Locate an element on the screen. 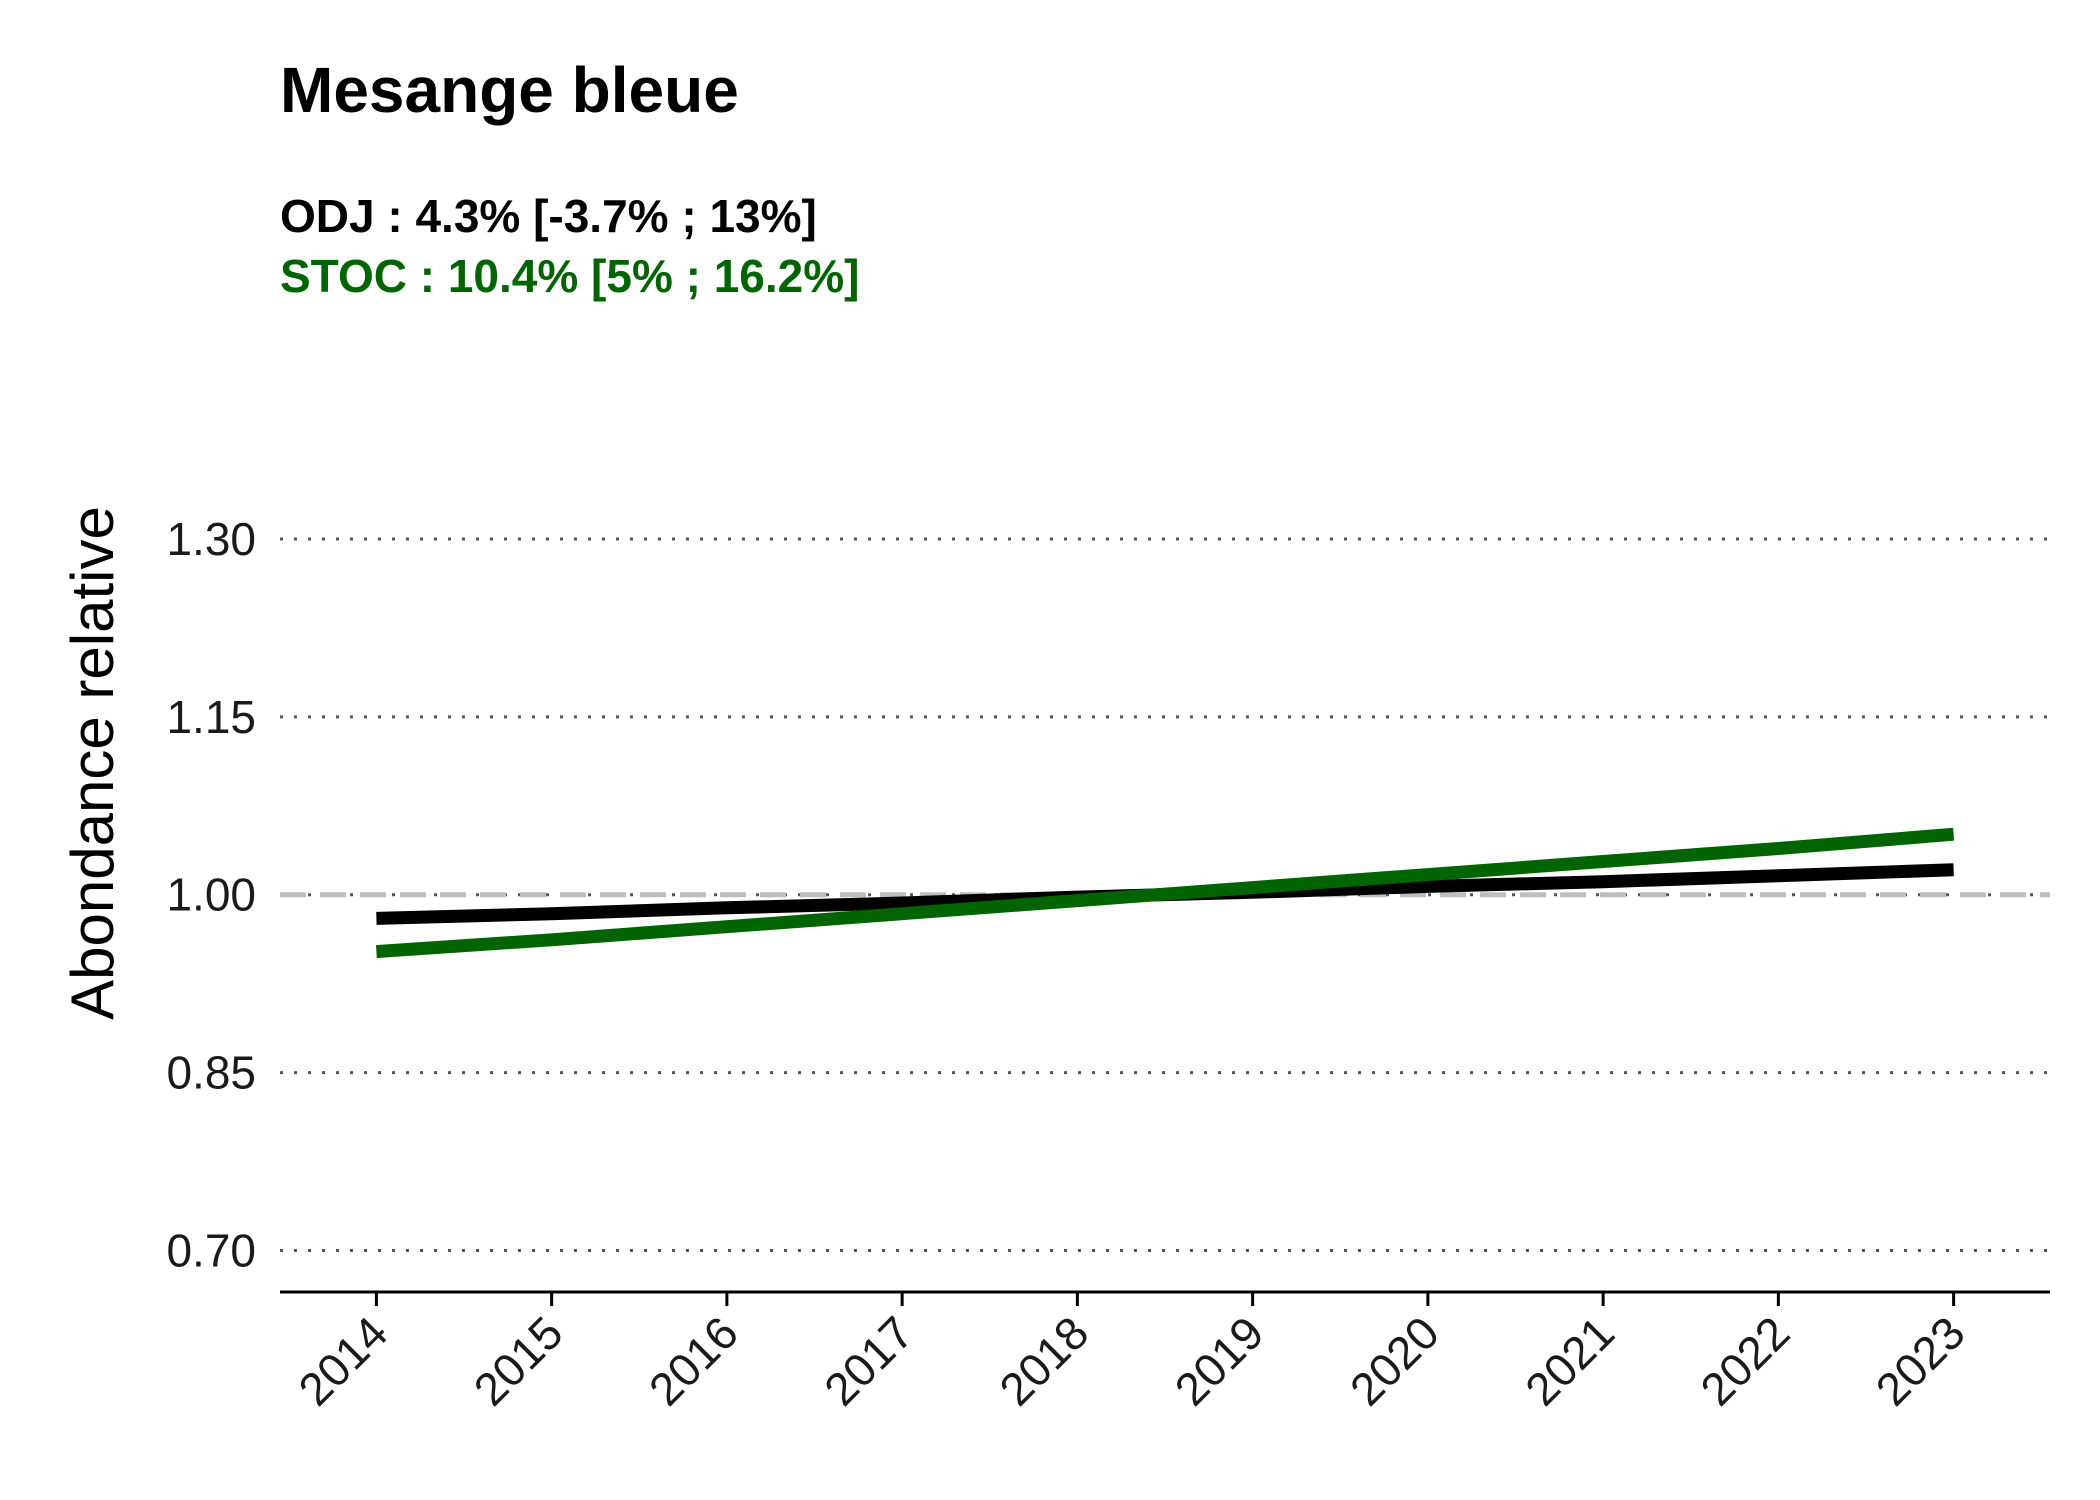 This screenshot has height=1500, width=2100. series-lines is located at coordinates (1165, 893).